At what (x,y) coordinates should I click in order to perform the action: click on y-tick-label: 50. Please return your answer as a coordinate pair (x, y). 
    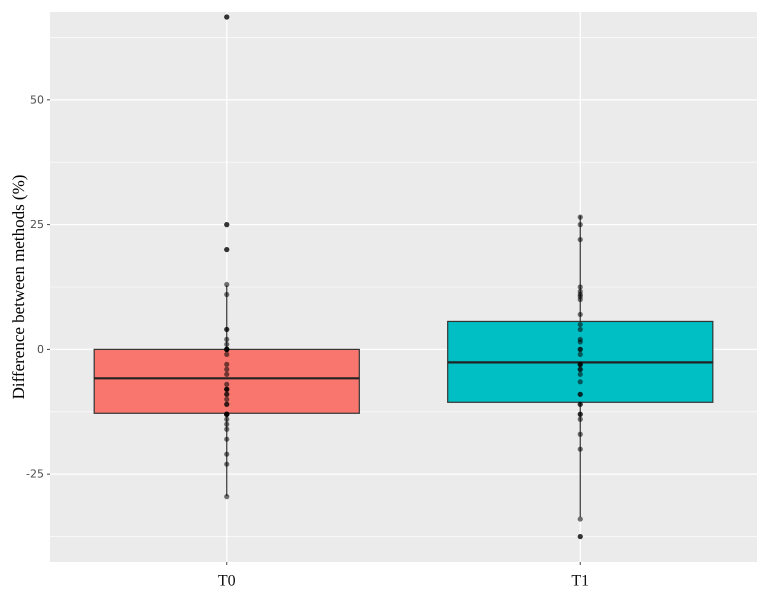
    Looking at the image, I should click on (37, 99).